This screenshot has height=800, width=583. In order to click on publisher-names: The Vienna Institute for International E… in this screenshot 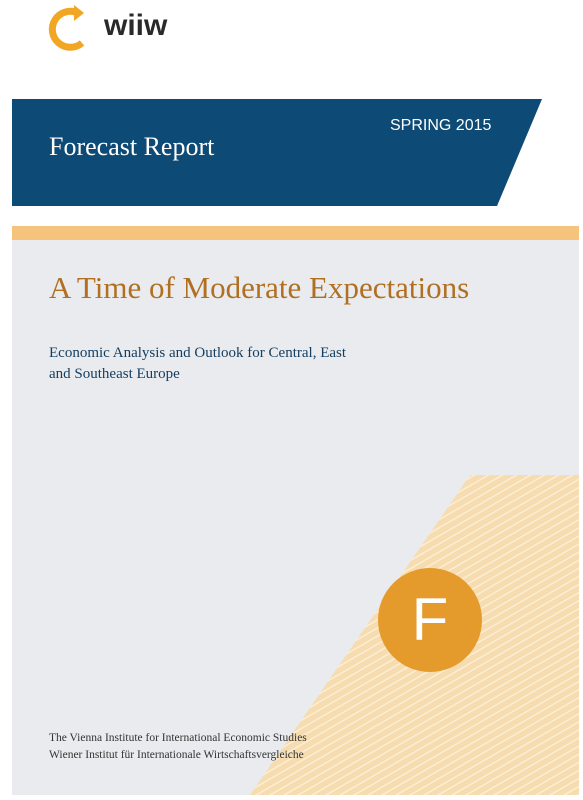, I will do `click(178, 747)`.